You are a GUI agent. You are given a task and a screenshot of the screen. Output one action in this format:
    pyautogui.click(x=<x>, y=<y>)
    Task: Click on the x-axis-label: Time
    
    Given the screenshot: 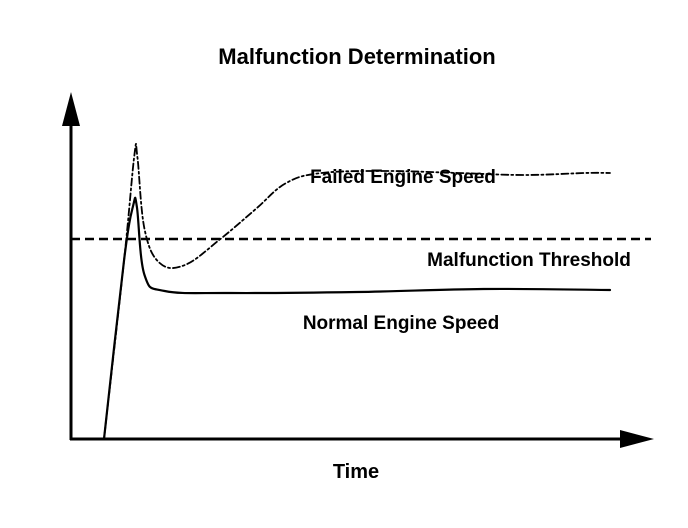 What is the action you would take?
    pyautogui.click(x=356, y=472)
    